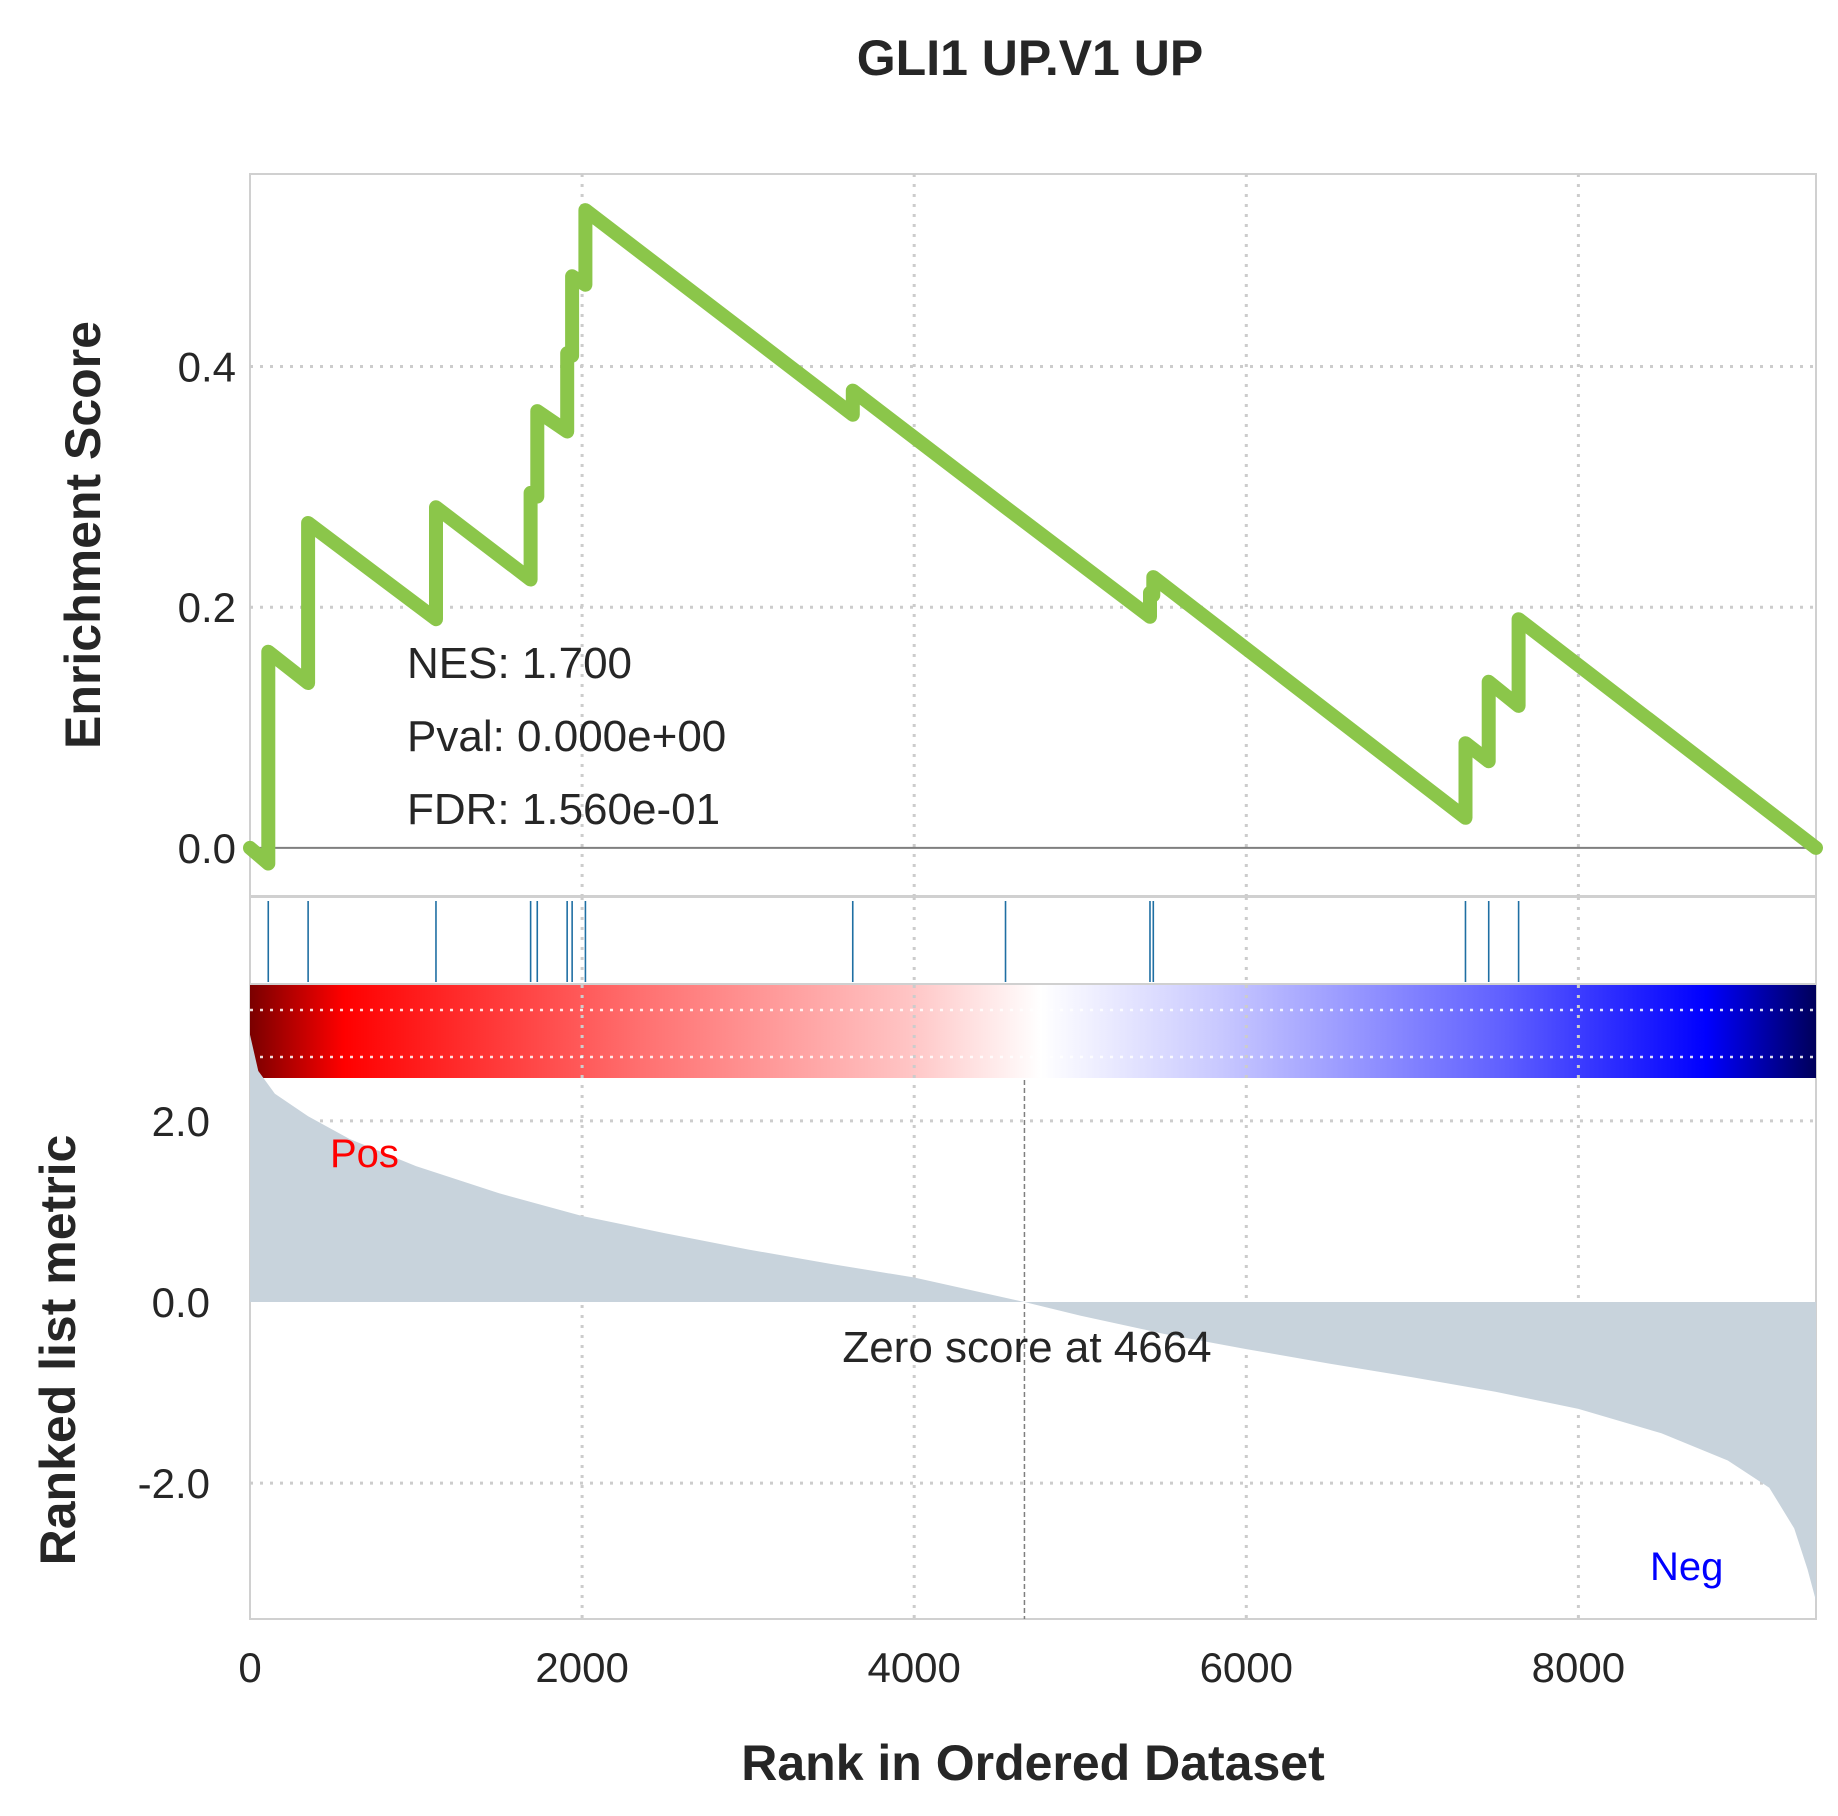 The width and height of the screenshot is (1838, 1816). What do you see at coordinates (563, 809) in the screenshot?
I see `fdr-label: FDR: 1.560e-01` at bounding box center [563, 809].